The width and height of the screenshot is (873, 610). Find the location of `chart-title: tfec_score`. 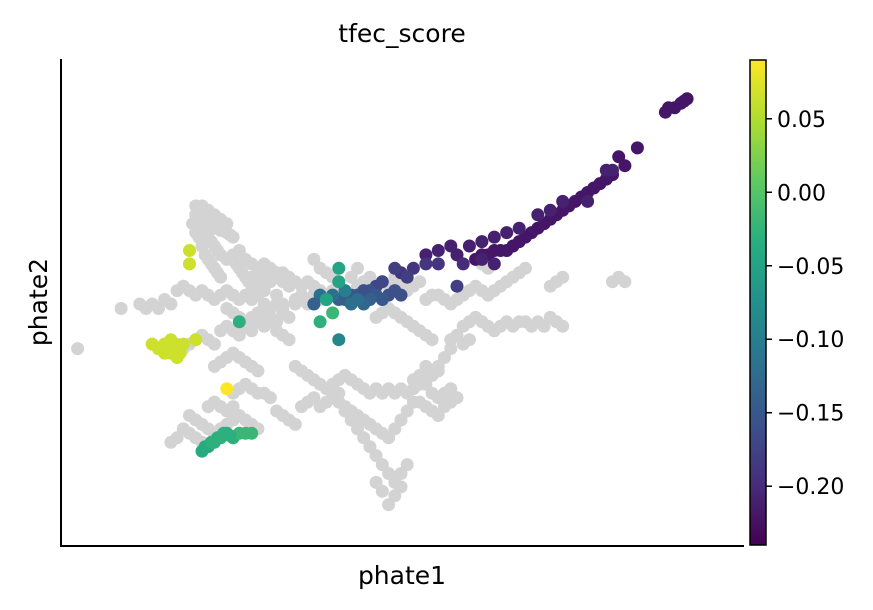

chart-title: tfec_score is located at coordinates (401, 33).